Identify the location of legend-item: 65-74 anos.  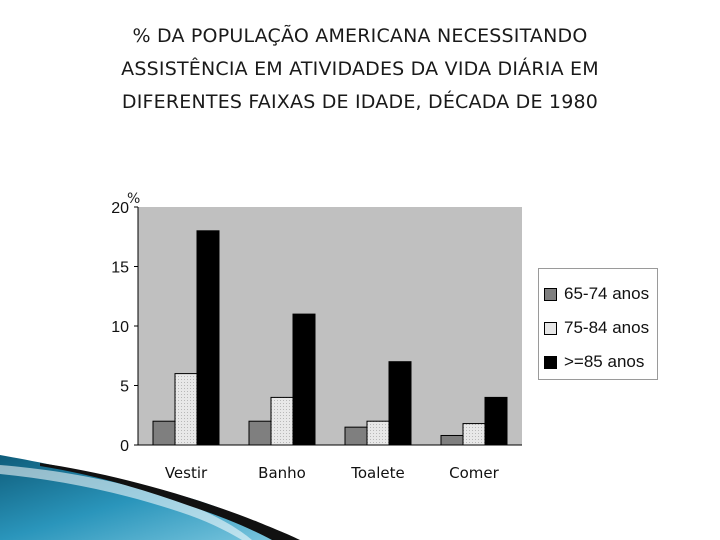
(600, 294).